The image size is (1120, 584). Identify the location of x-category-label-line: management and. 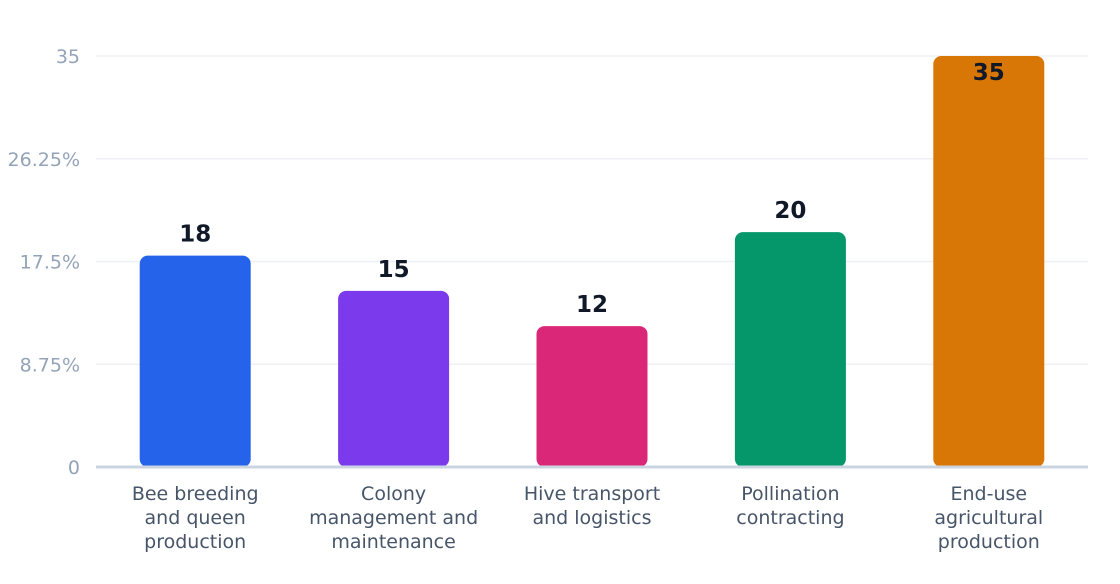
(393, 518).